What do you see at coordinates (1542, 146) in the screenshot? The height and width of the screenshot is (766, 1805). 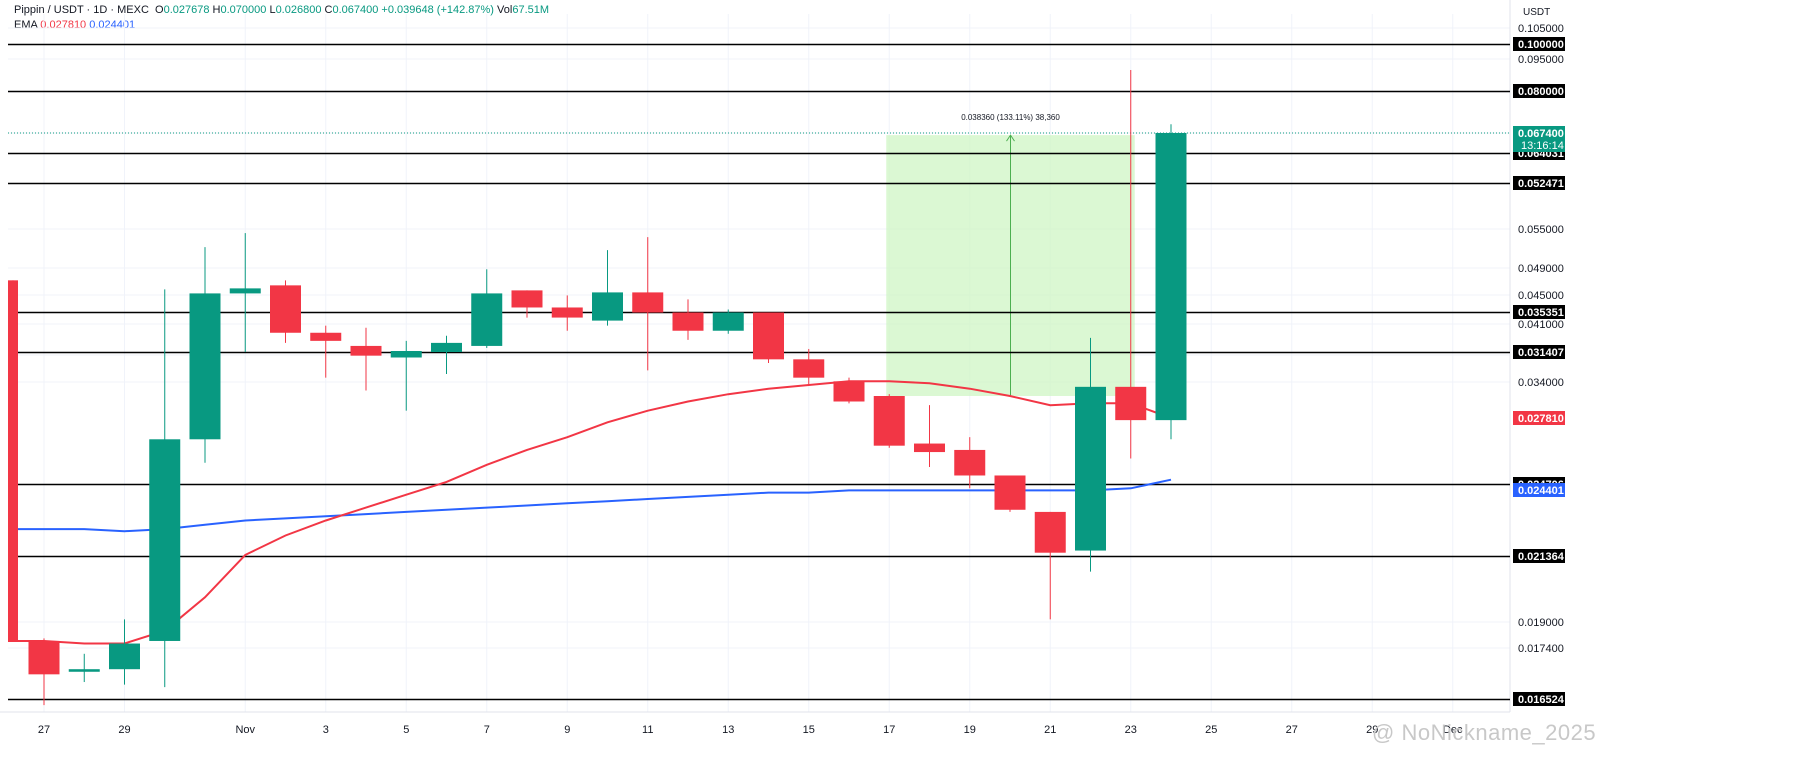 I see `price-tag-timer: 13:16:14` at bounding box center [1542, 146].